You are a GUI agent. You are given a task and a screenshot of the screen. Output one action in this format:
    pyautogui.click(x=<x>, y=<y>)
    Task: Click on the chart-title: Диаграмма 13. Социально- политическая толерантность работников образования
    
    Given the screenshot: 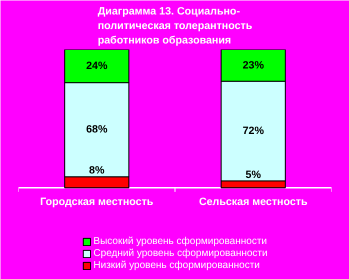 What is the action you would take?
    pyautogui.click(x=175, y=26)
    